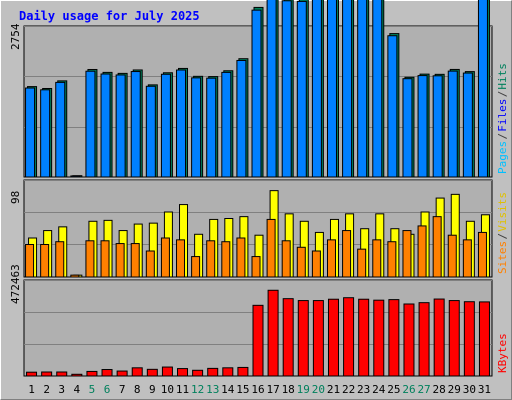  Describe the element at coordinates (272, 389) in the screenshot. I see `x-tick-label-17: 17` at that location.